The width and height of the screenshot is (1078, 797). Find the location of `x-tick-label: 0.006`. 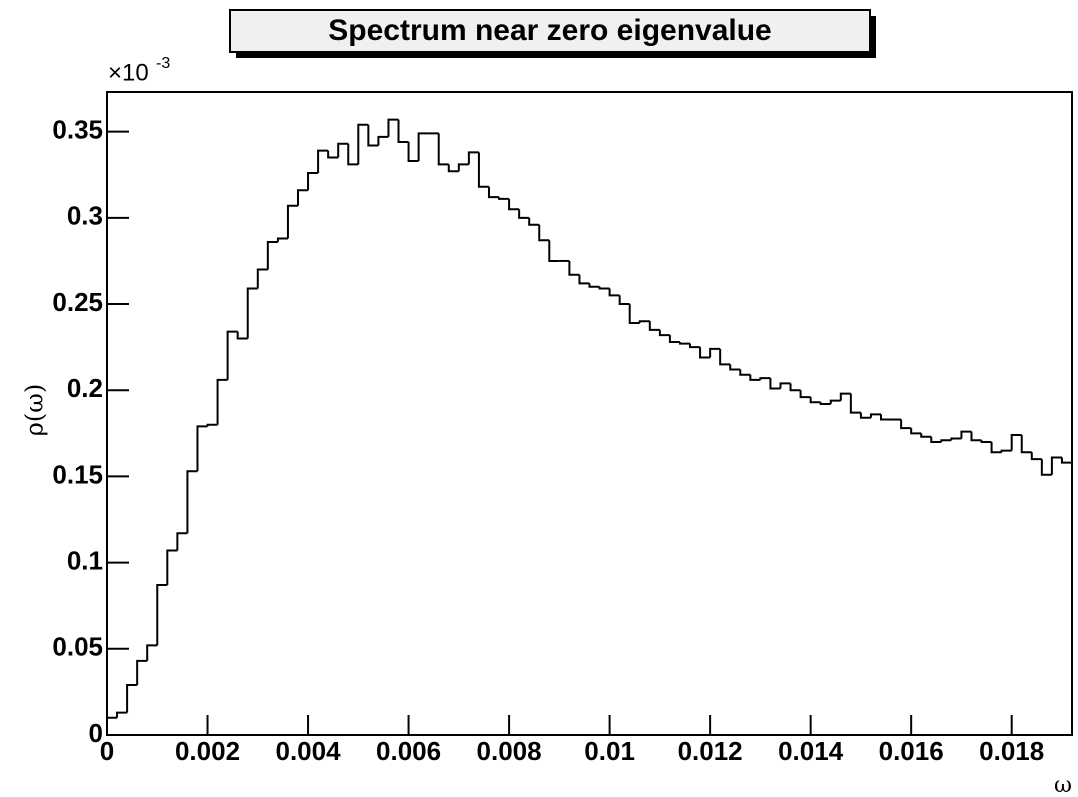

x-tick-label: 0.006 is located at coordinates (408, 751).